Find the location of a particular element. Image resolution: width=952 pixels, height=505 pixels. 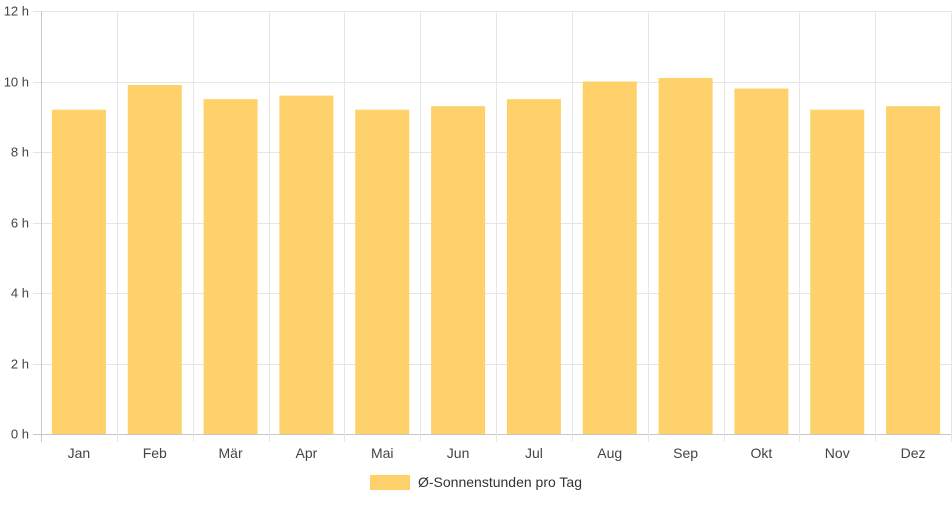

y-tick-label: 4 h is located at coordinates (20, 293).